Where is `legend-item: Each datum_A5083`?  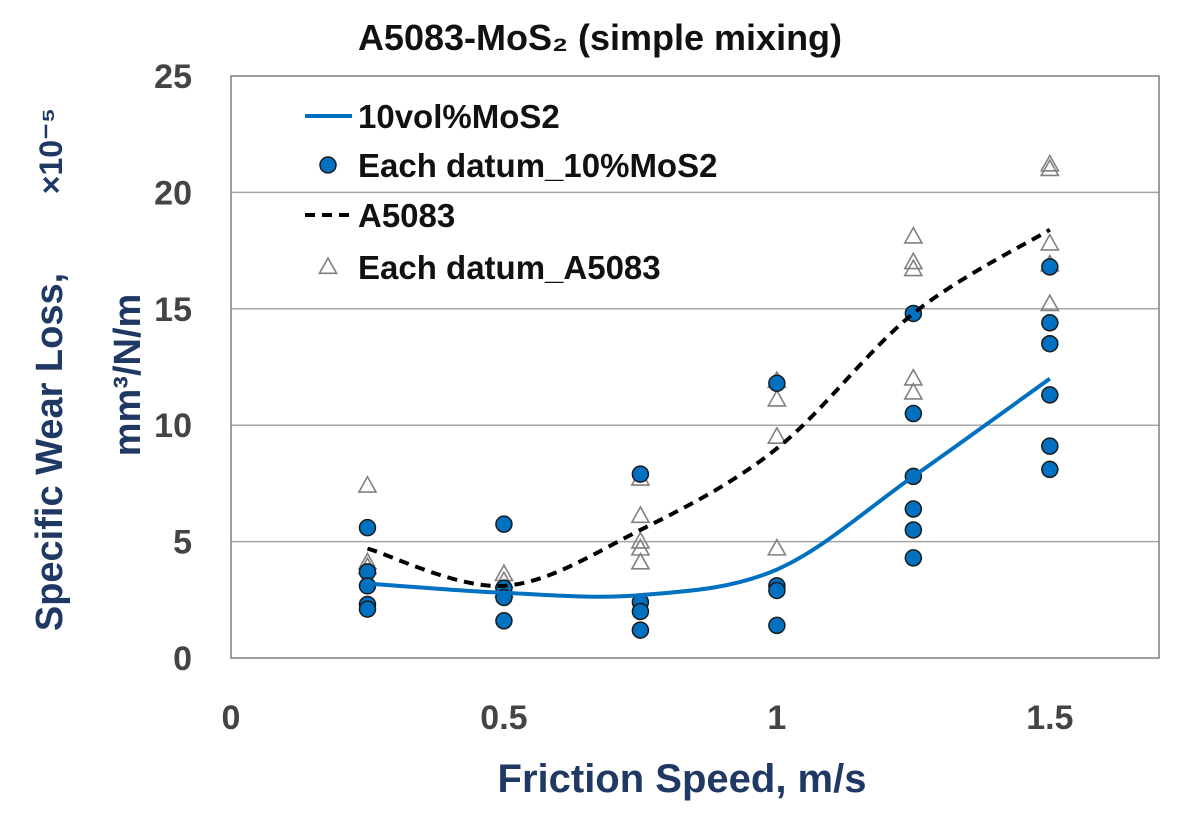 legend-item: Each datum_A5083 is located at coordinates (489, 267).